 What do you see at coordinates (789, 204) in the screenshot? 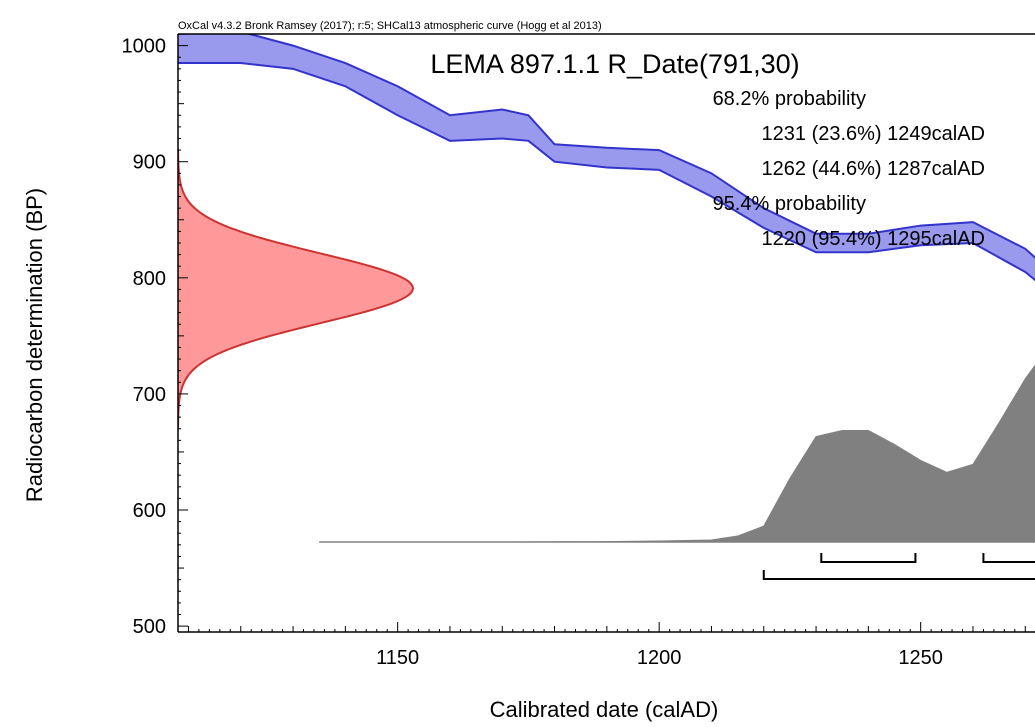
I see `range-line-4: 95.4% probability` at bounding box center [789, 204].